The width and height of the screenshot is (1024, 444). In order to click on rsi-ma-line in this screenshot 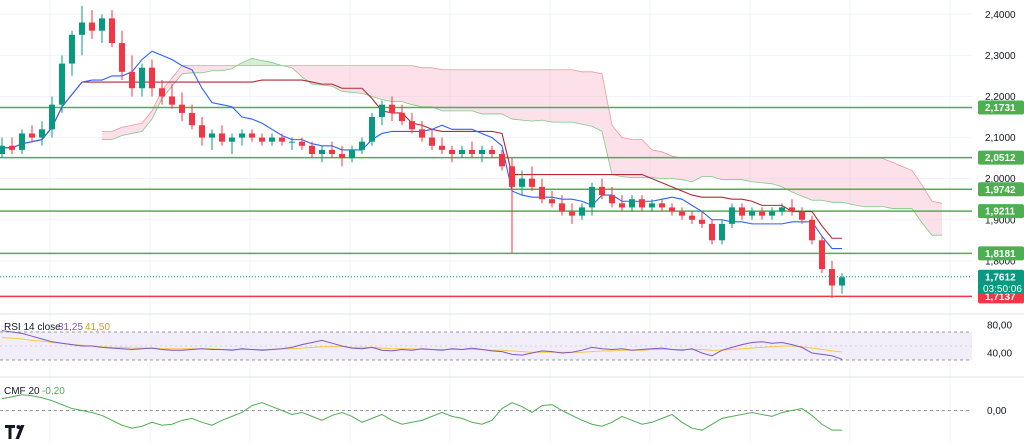, I will do `click(422, 345)`.